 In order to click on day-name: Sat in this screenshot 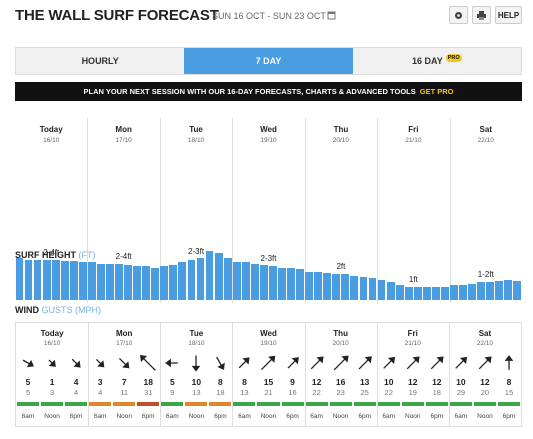, I will do `click(485, 333)`.